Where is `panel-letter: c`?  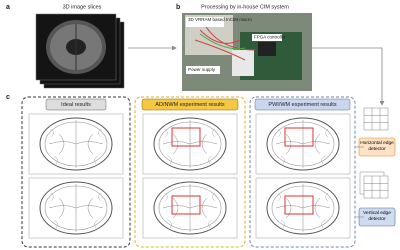 panel-letter: c is located at coordinates (8, 97).